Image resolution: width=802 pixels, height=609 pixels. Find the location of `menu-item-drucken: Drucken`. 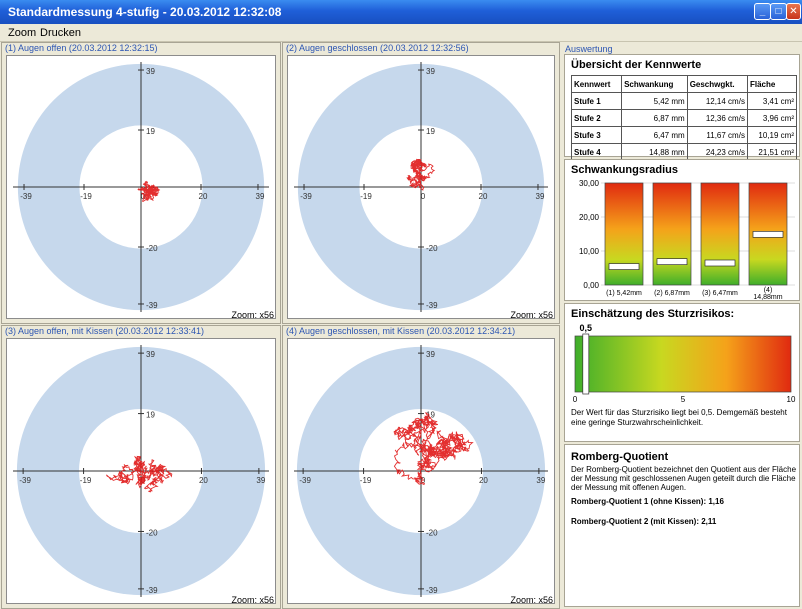

menu-item-drucken: Drucken is located at coordinates (60, 33).